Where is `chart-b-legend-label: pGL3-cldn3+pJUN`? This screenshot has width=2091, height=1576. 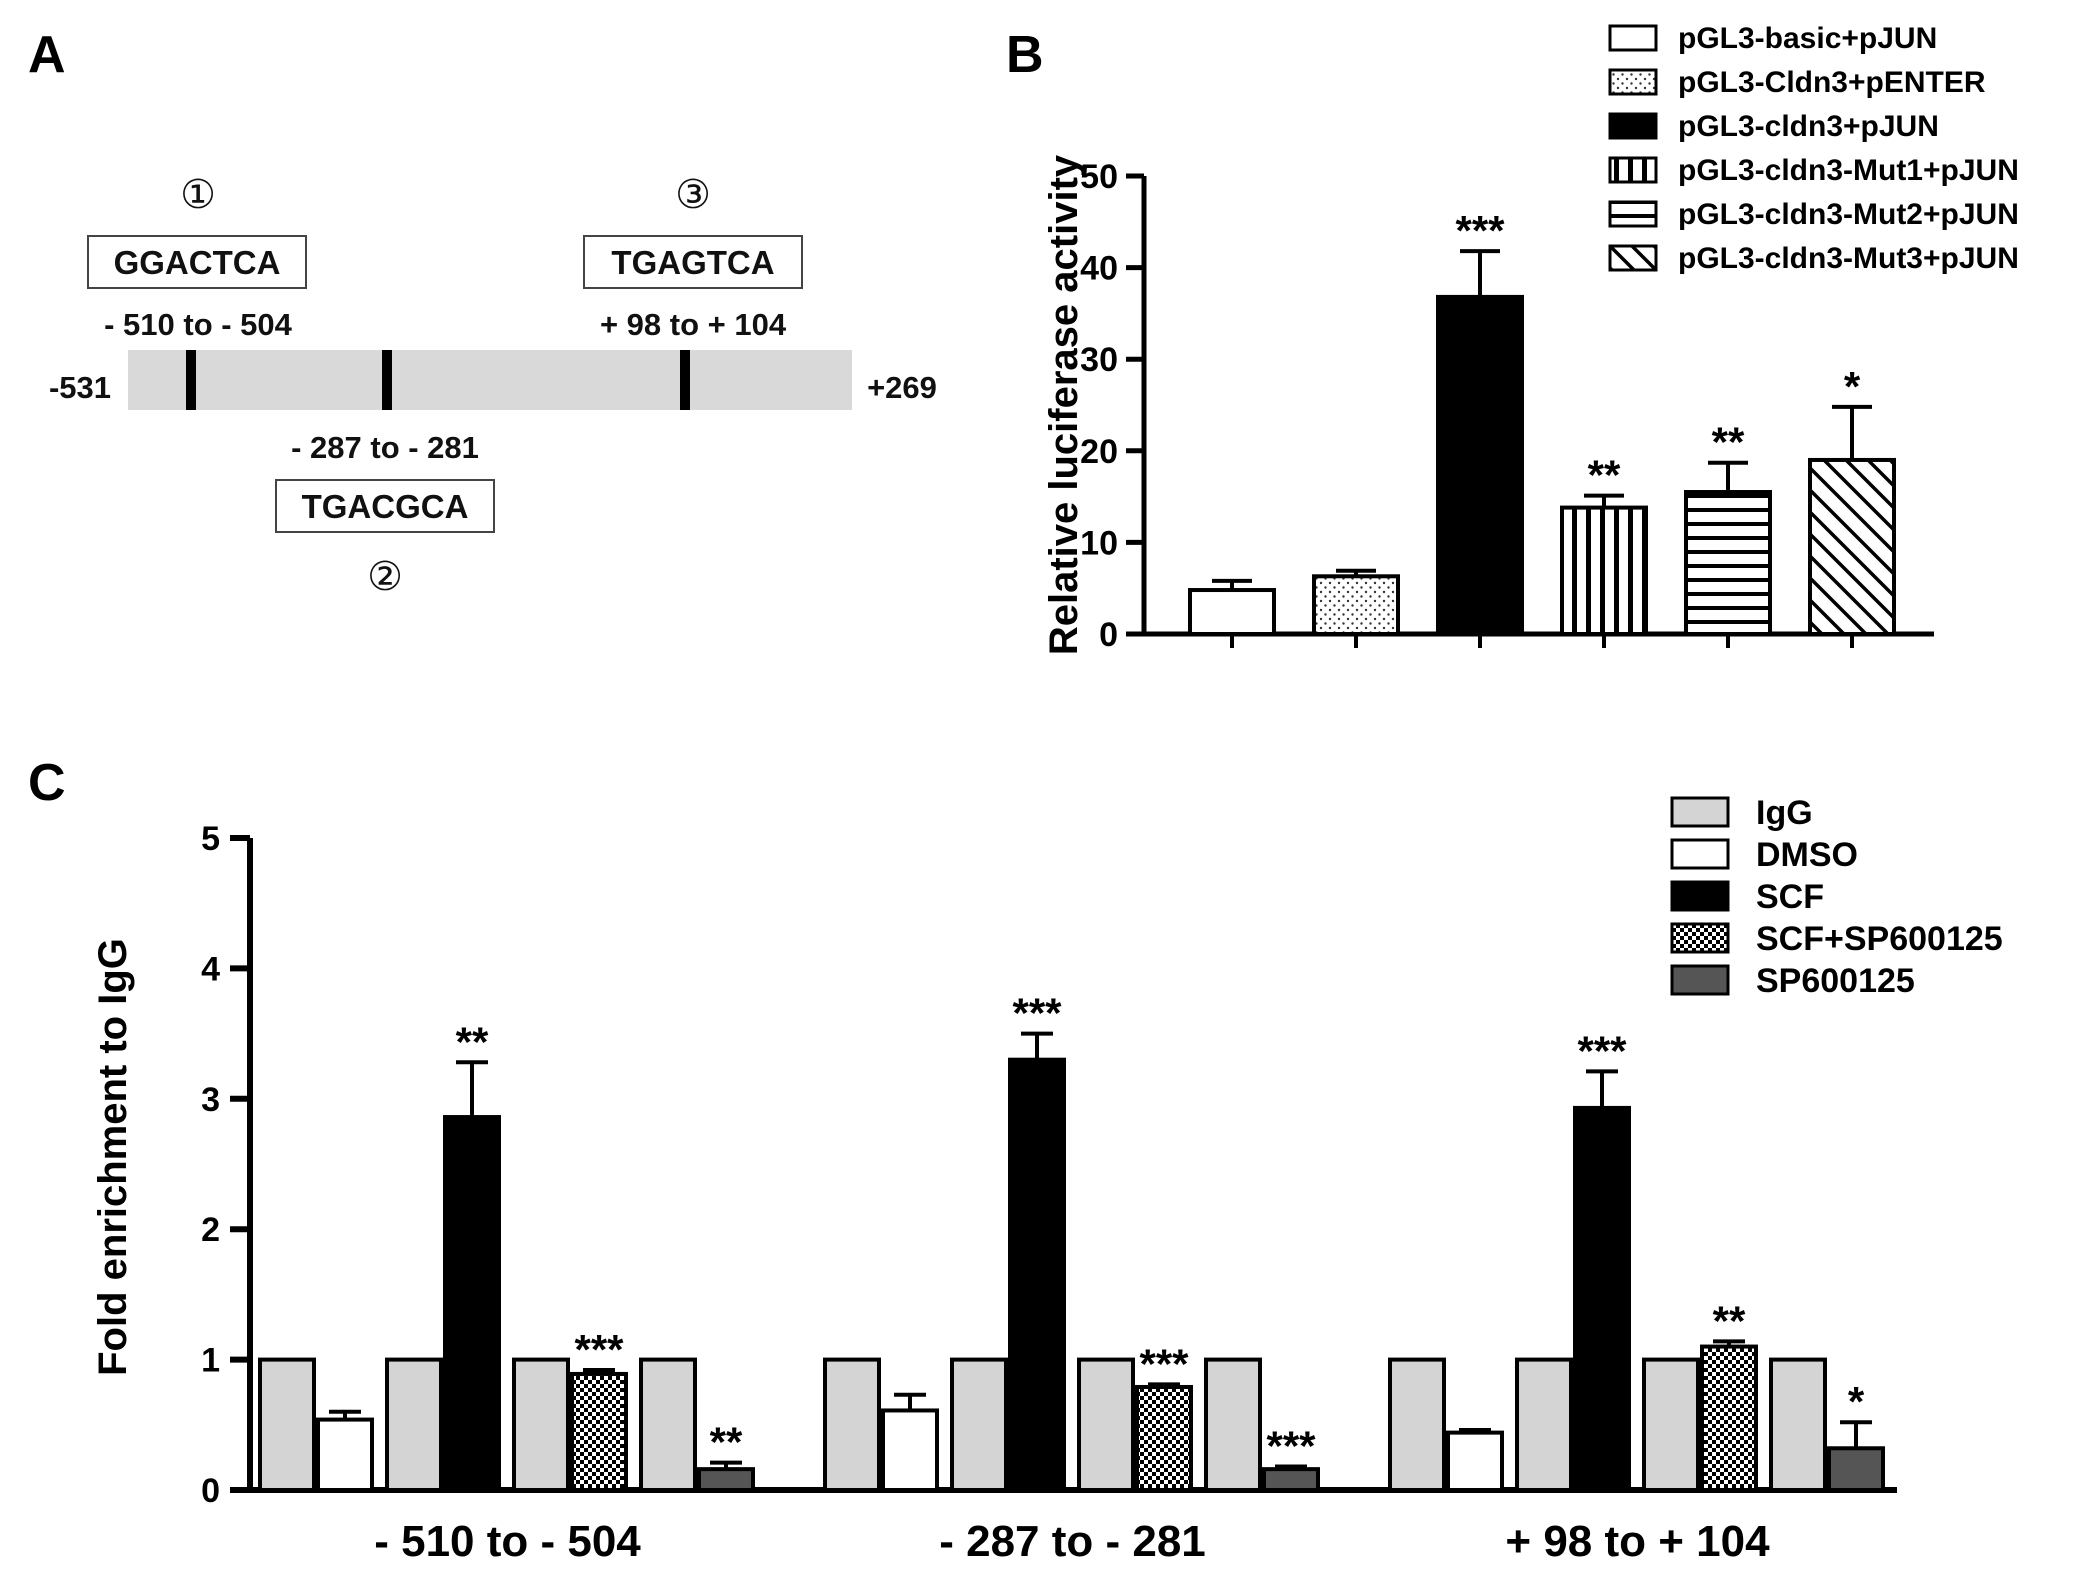
chart-b-legend-label: pGL3-cldn3+pJUN is located at coordinates (1808, 126).